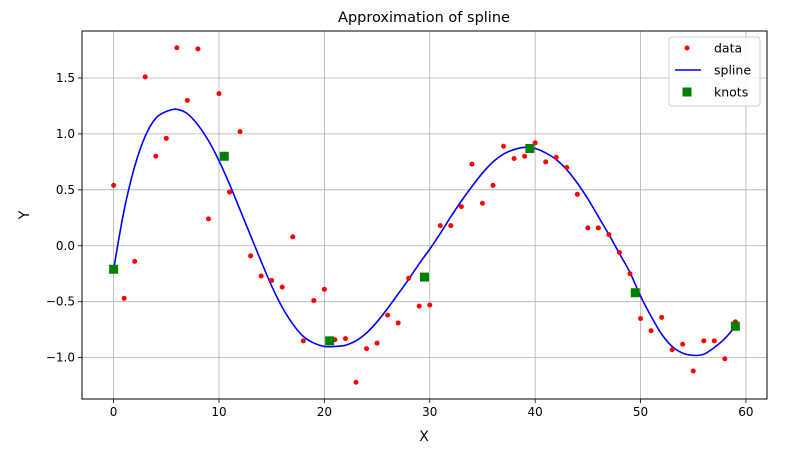 This screenshot has width=798, height=450. I want to click on y-tick-label: −1.0, so click(60, 358).